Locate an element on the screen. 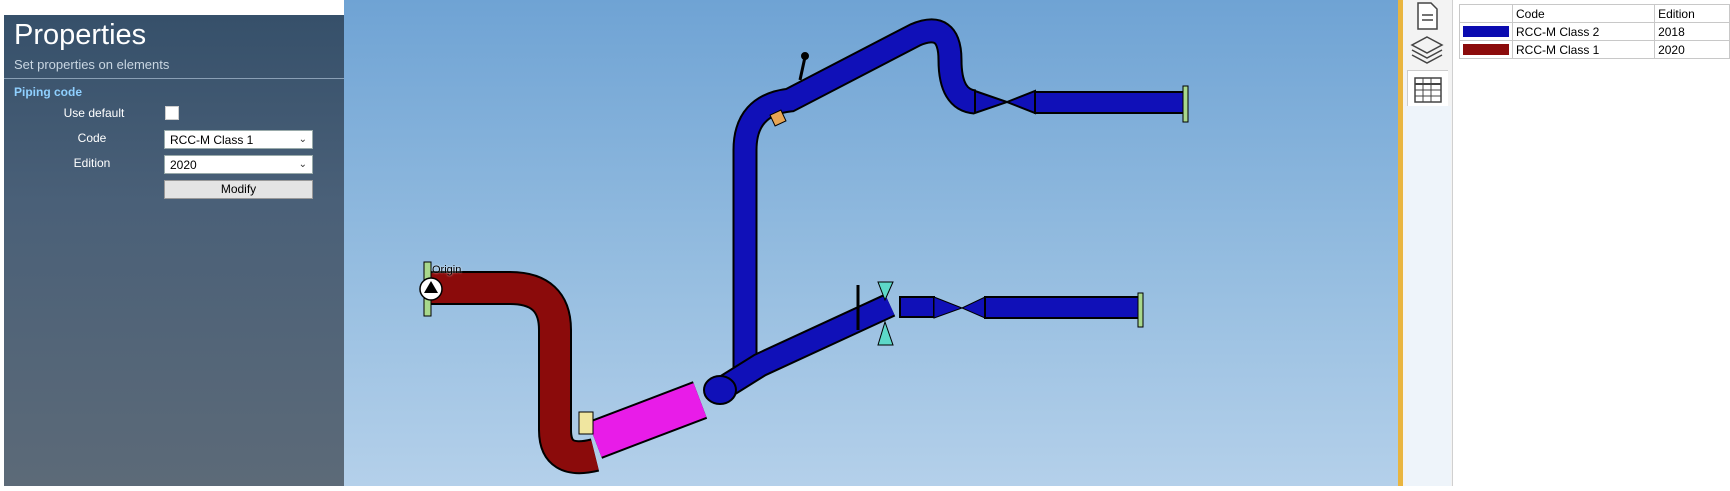 Image resolution: width=1730 pixels, height=491 pixels. layers-icon is located at coordinates (1427, 50).